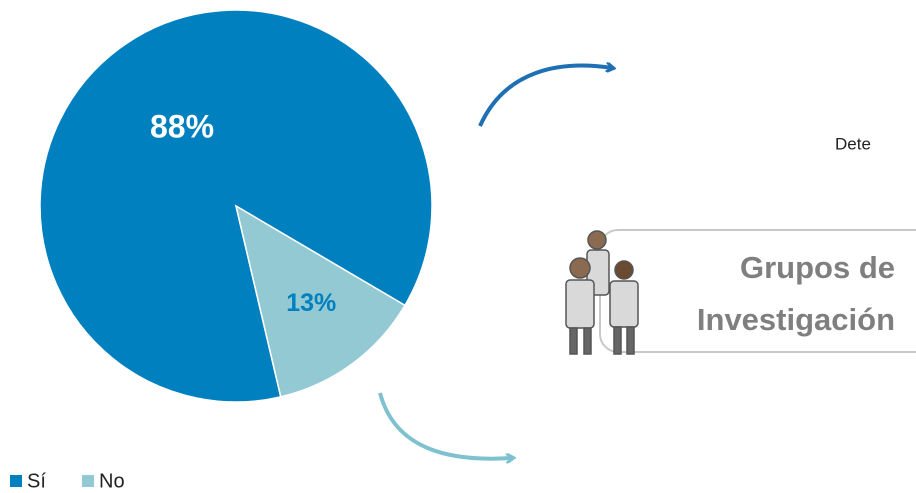  What do you see at coordinates (311, 303) in the screenshot?
I see `data-label: 13%` at bounding box center [311, 303].